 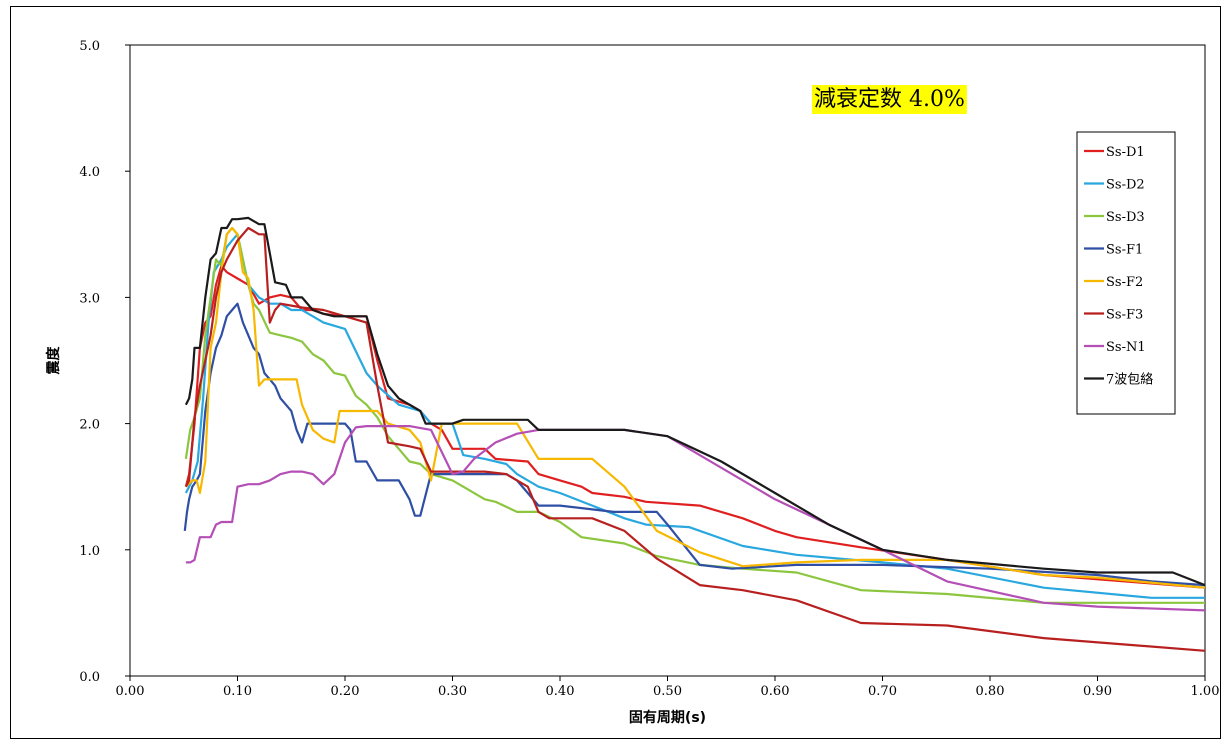 What do you see at coordinates (452, 691) in the screenshot?
I see `x-tick-label: 0.30` at bounding box center [452, 691].